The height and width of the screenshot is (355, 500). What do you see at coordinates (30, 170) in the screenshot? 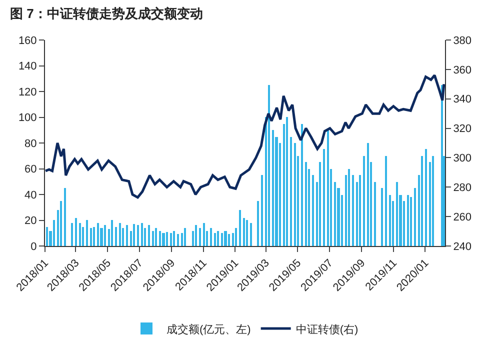
I see `y-tick-label: 60` at bounding box center [30, 170].